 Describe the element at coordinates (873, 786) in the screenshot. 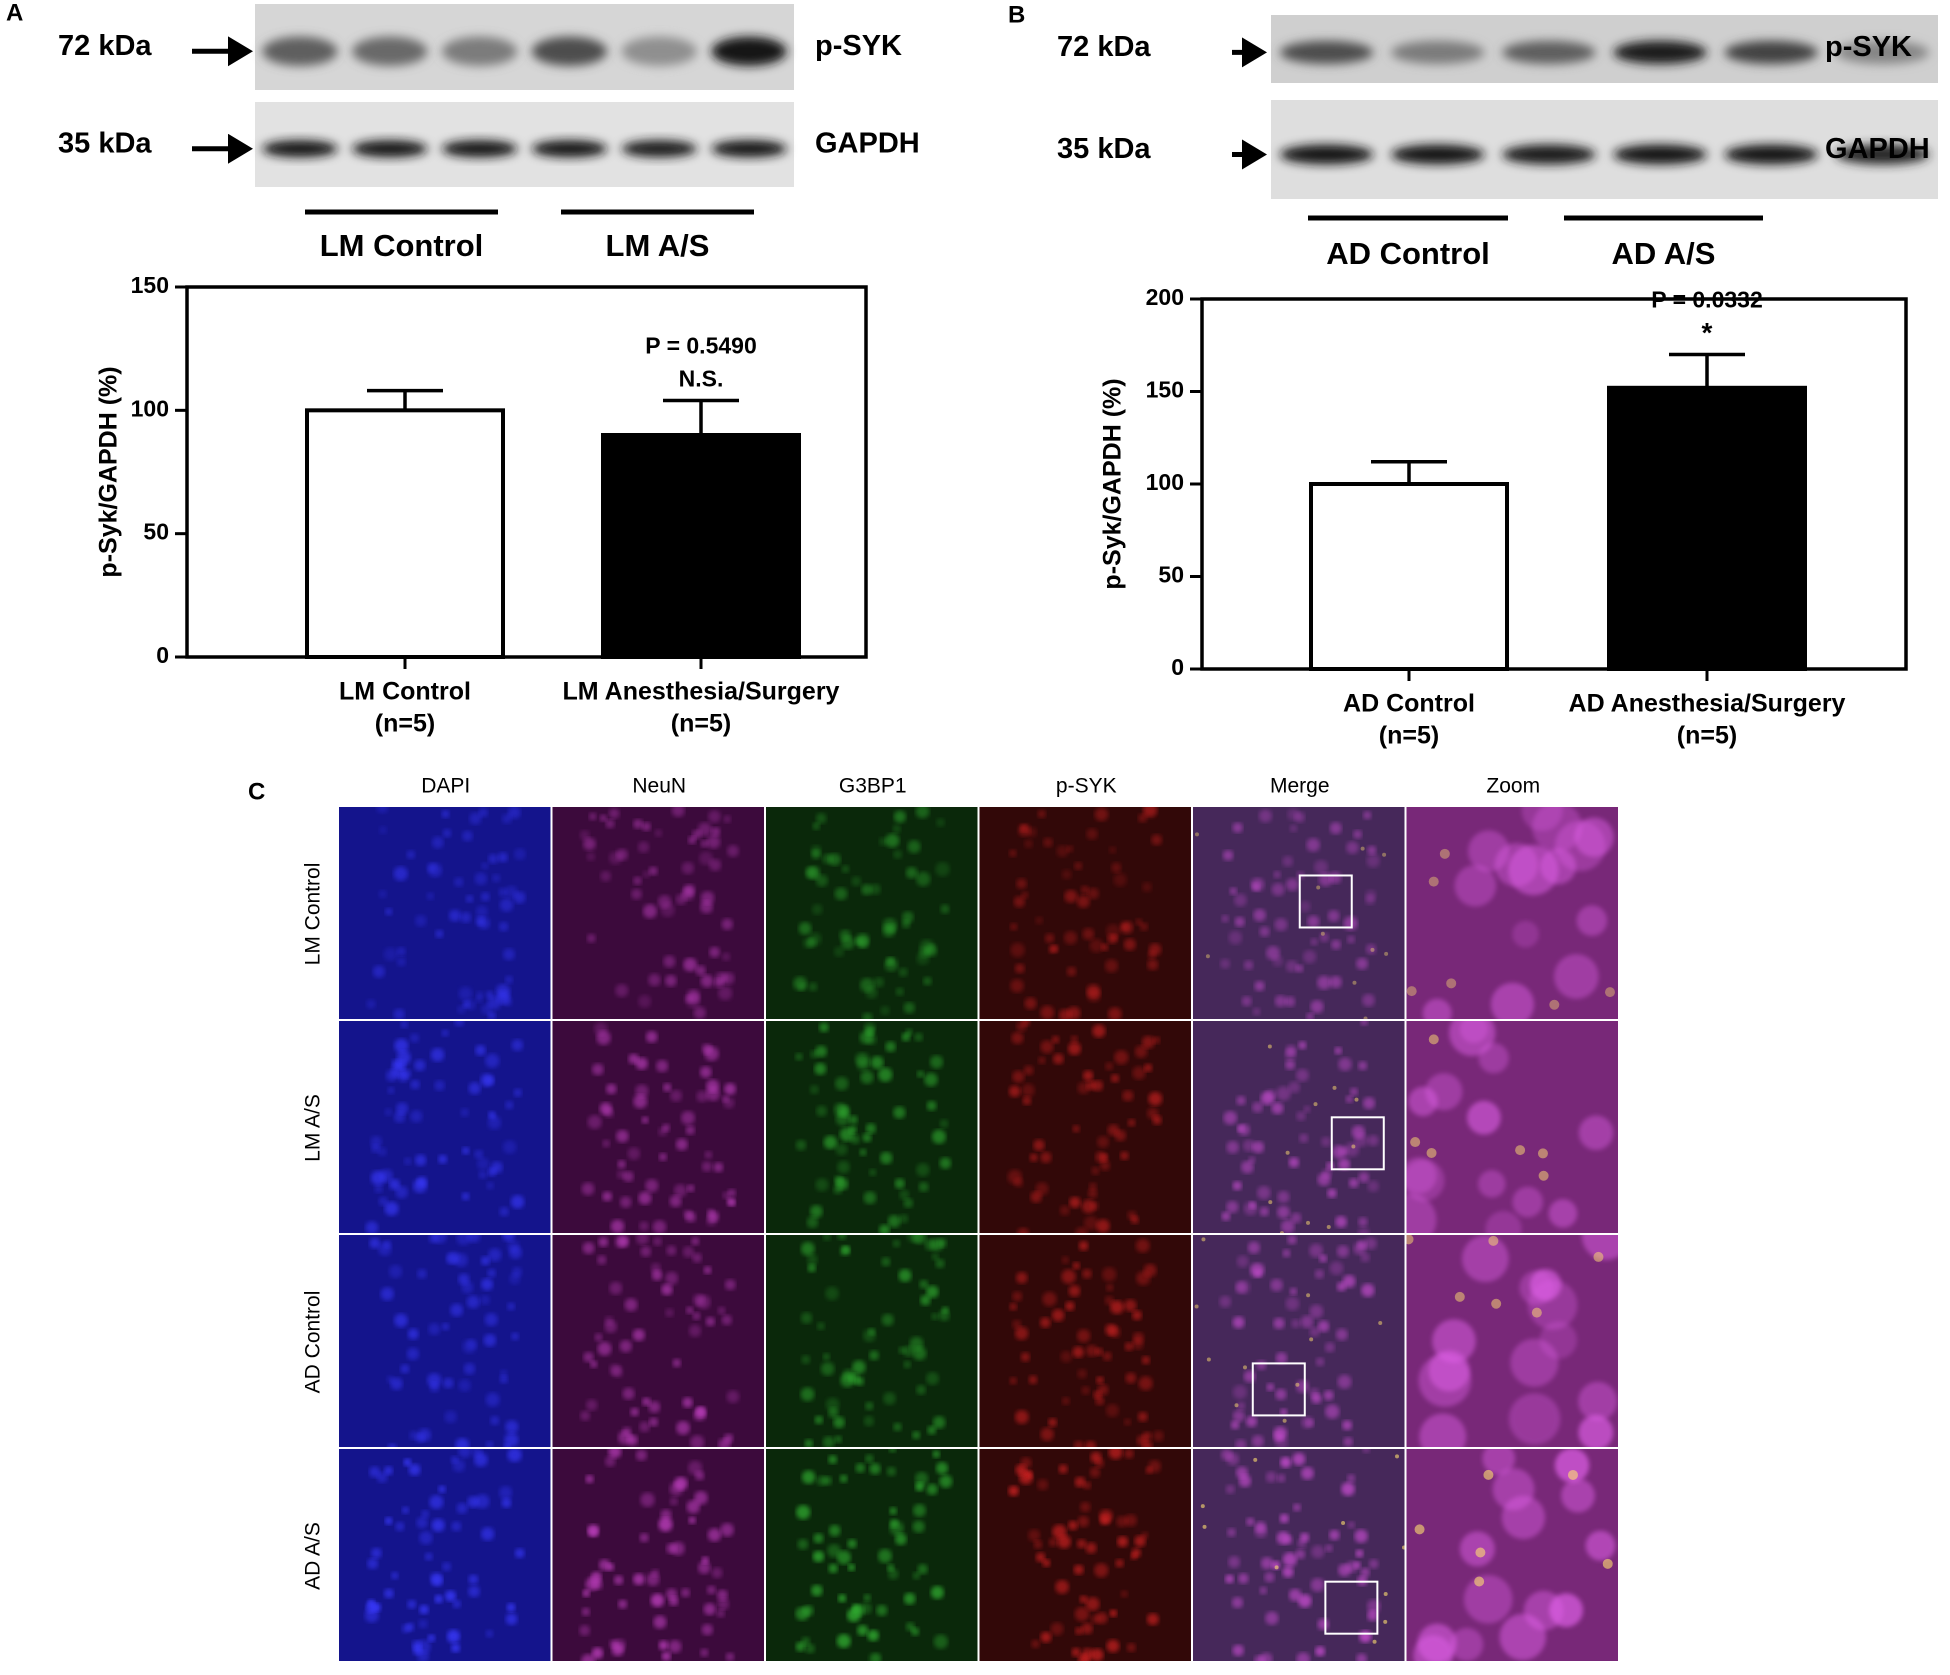

I see `column-label: G3BP1` at that location.